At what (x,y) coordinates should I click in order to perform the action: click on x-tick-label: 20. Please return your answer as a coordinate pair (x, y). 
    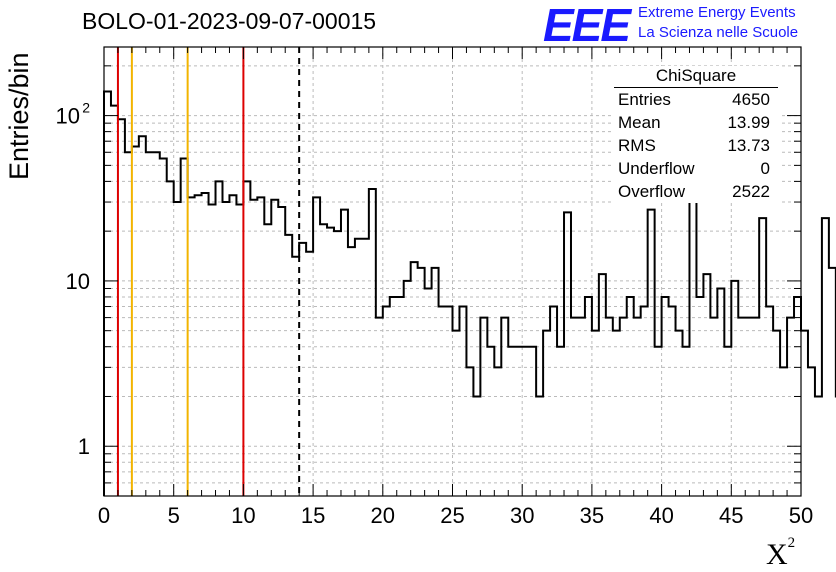
    Looking at the image, I should click on (383, 515).